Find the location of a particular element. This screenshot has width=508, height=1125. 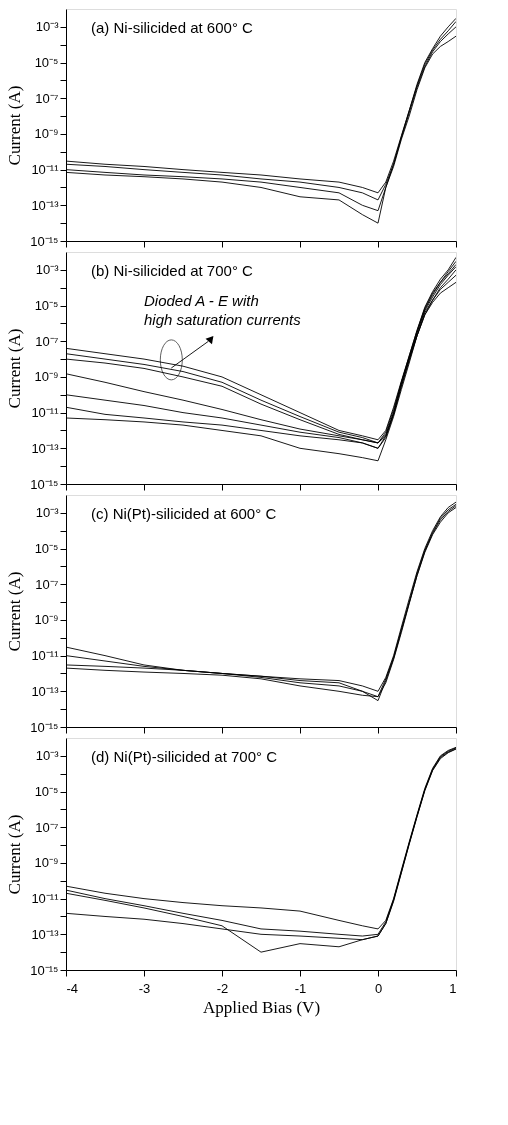

text: (a) Ni-silicided at 600° C is located at coordinates (172, 27).